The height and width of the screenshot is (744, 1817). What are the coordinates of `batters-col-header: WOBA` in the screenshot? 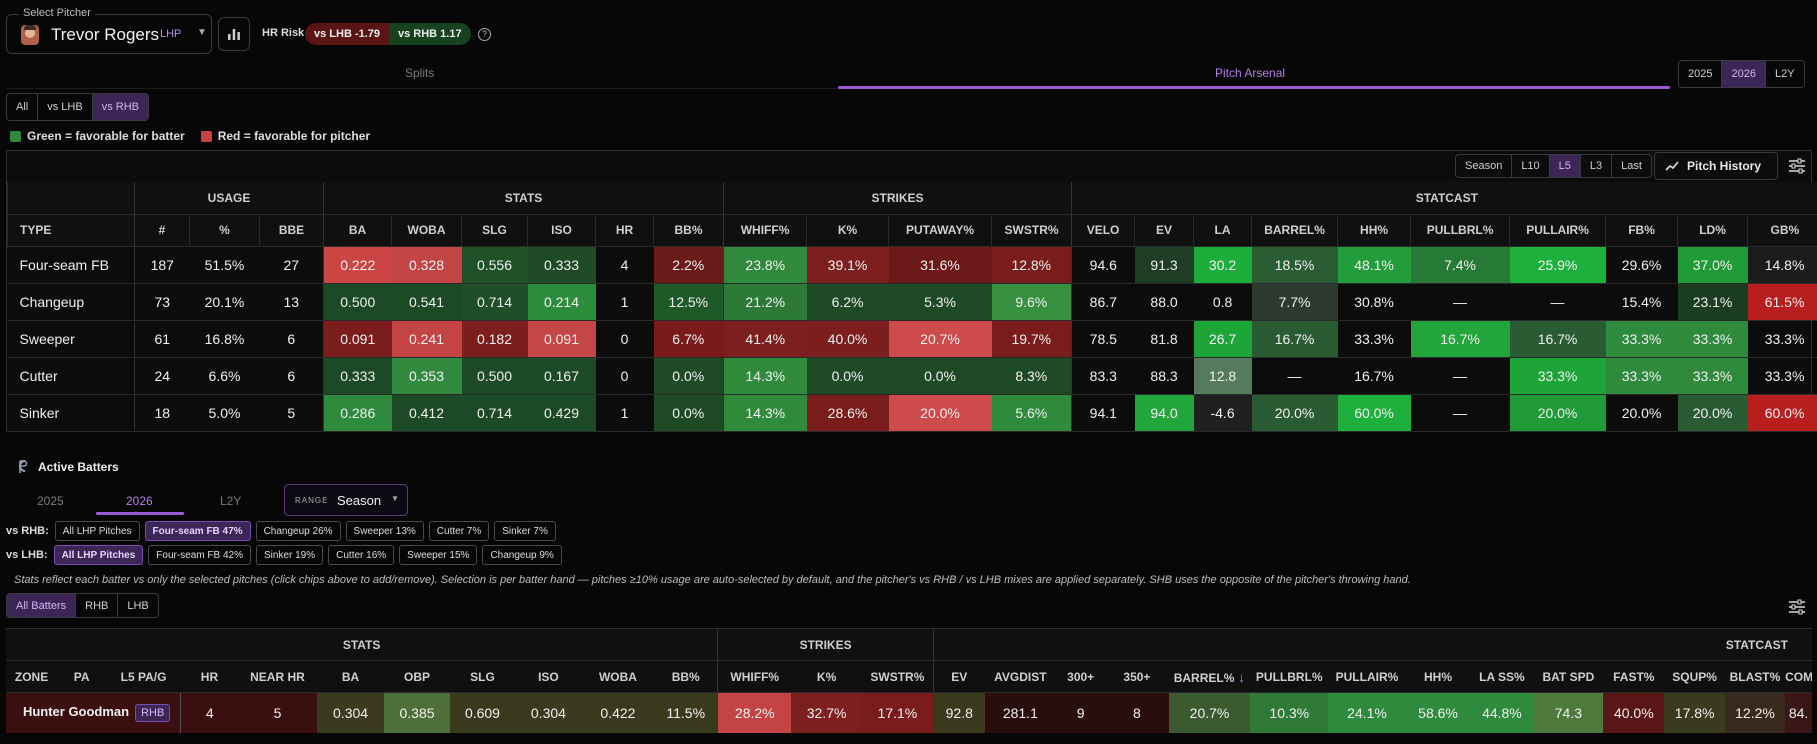 It's located at (618, 676).